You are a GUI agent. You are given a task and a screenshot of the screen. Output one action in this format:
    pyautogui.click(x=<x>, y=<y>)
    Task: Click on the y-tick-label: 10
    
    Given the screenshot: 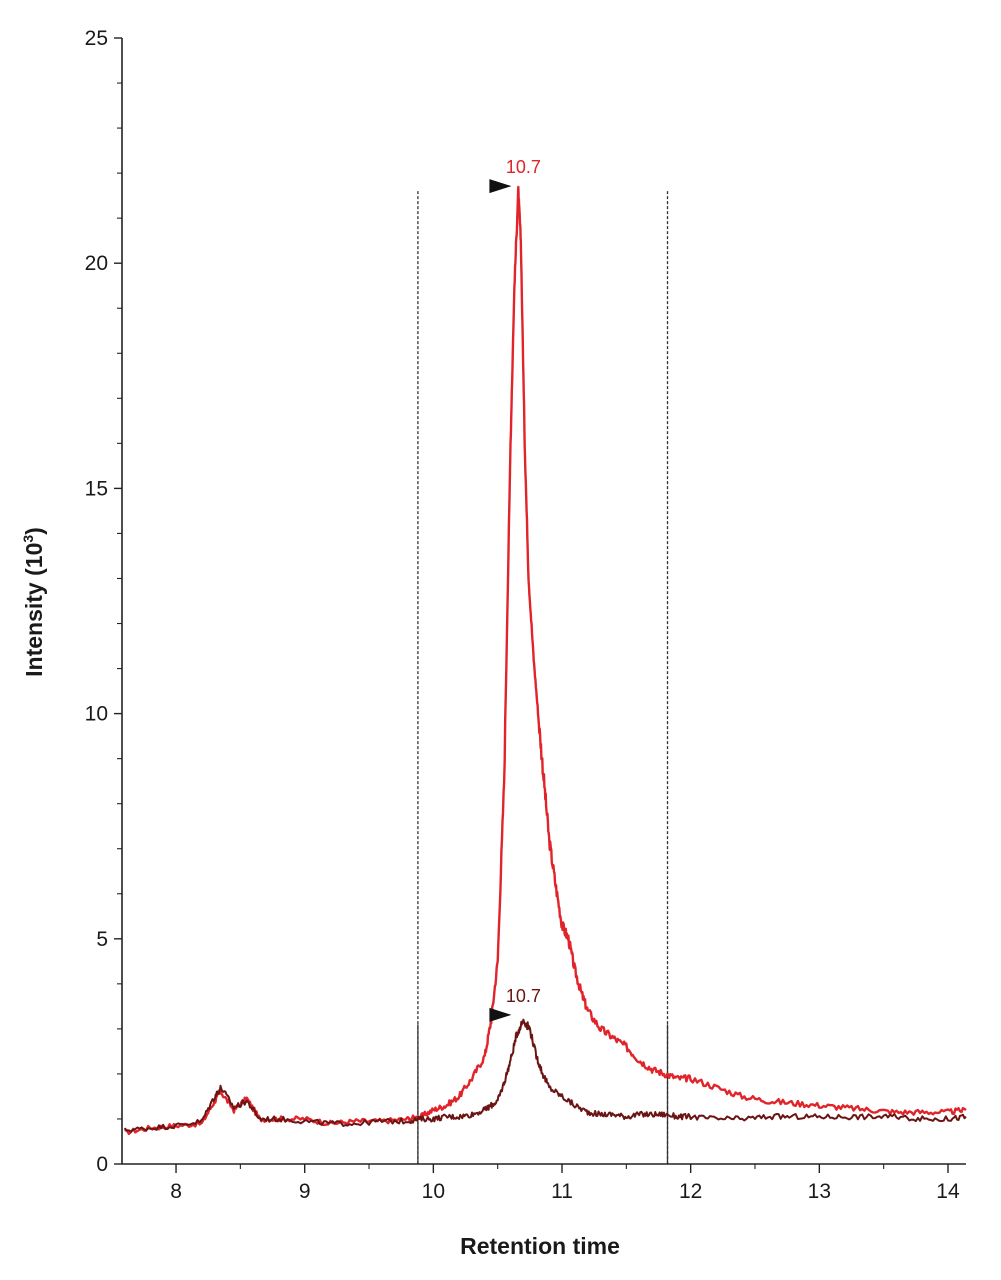 What is the action you would take?
    pyautogui.click(x=96, y=714)
    